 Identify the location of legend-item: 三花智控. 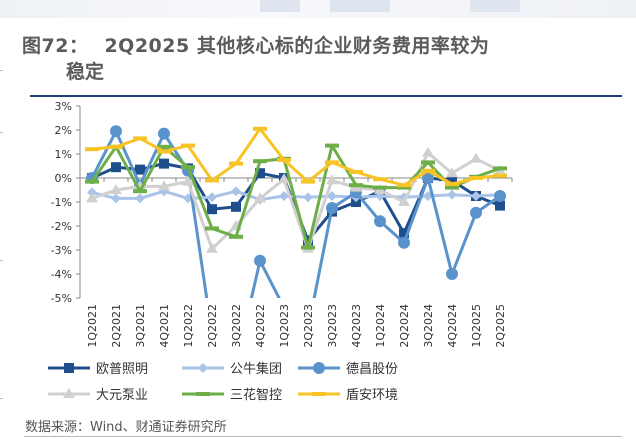
(232, 395).